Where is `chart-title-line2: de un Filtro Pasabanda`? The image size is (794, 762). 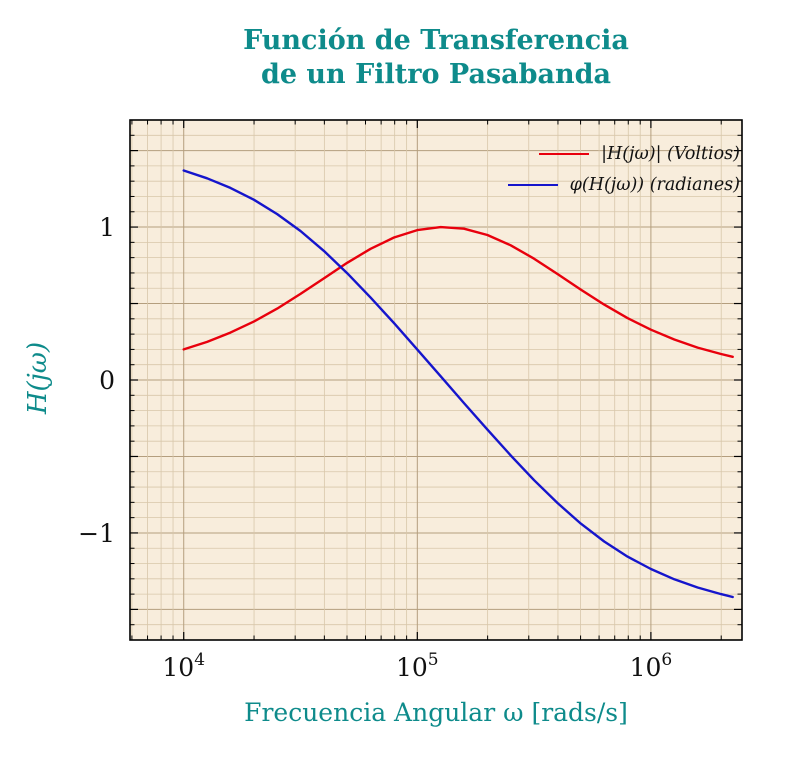 chart-title-line2: de un Filtro Pasabanda is located at coordinates (436, 74).